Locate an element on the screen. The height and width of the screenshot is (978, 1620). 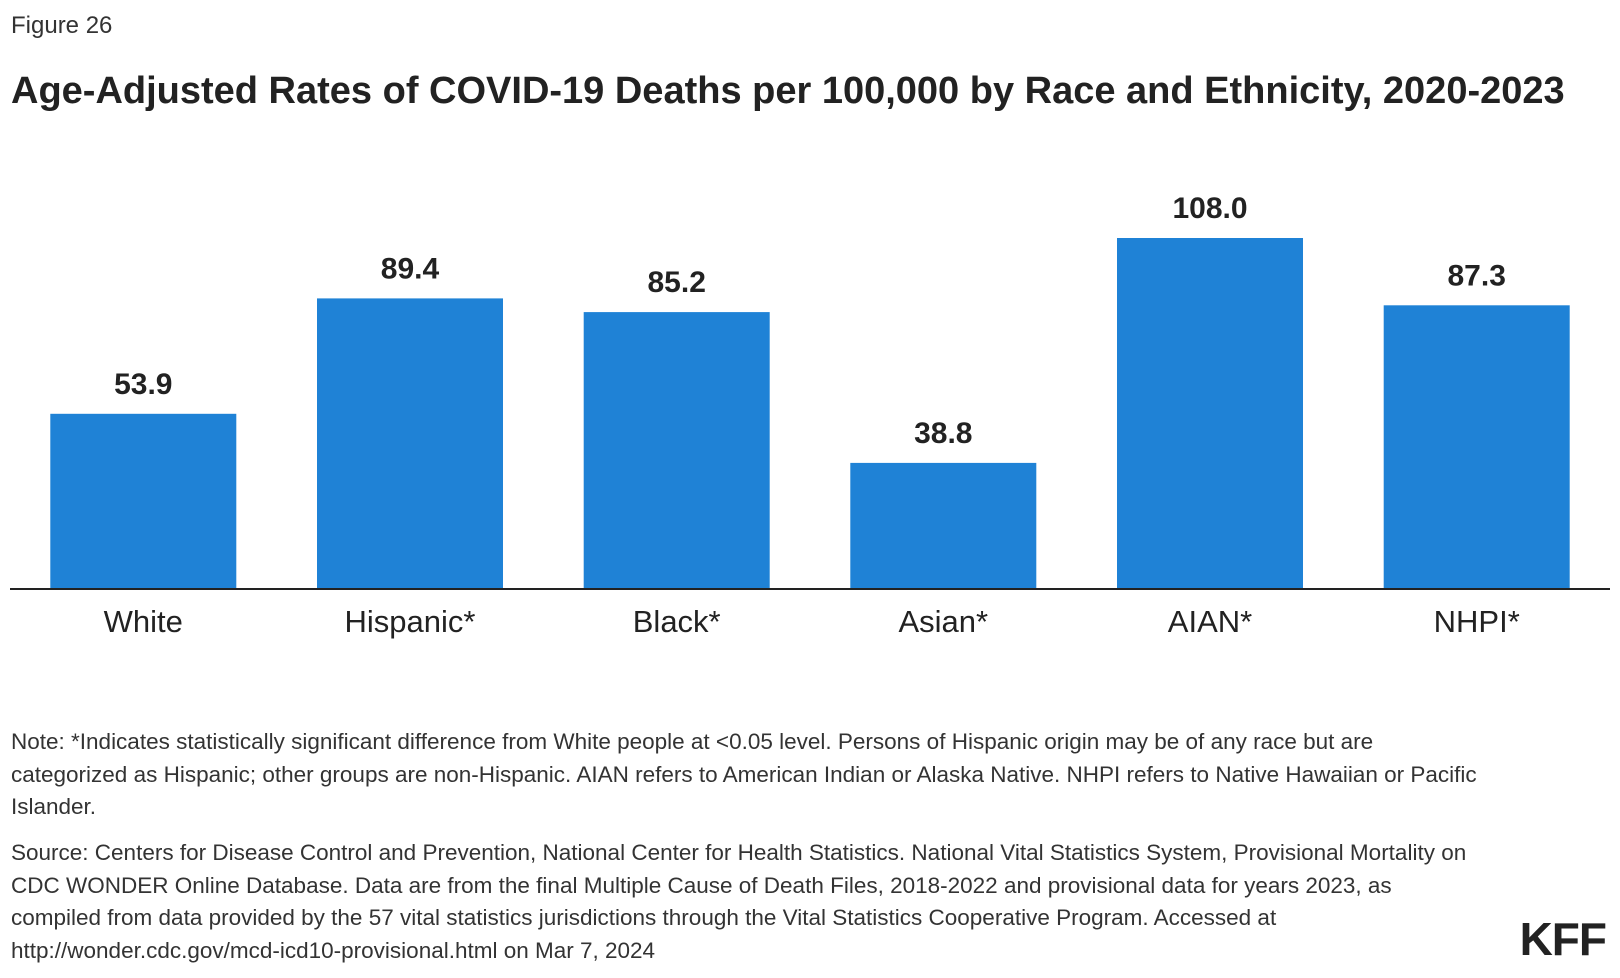
x-tick-label: NHPI* is located at coordinates (1477, 621).